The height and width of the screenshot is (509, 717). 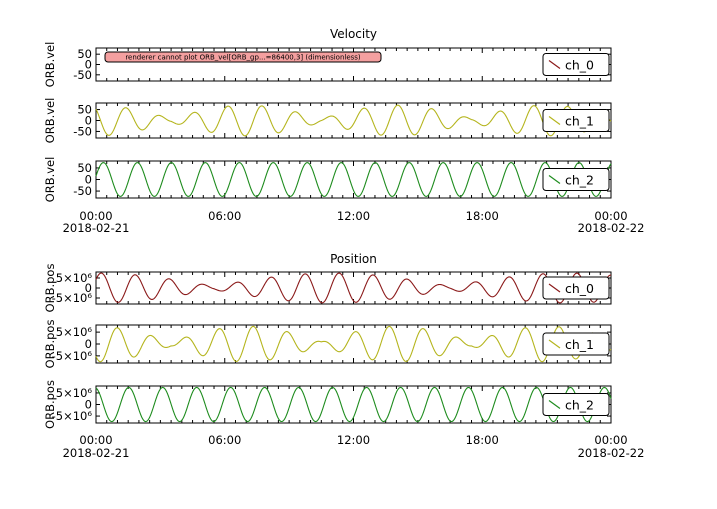 I want to click on error-badge, so click(x=243, y=57).